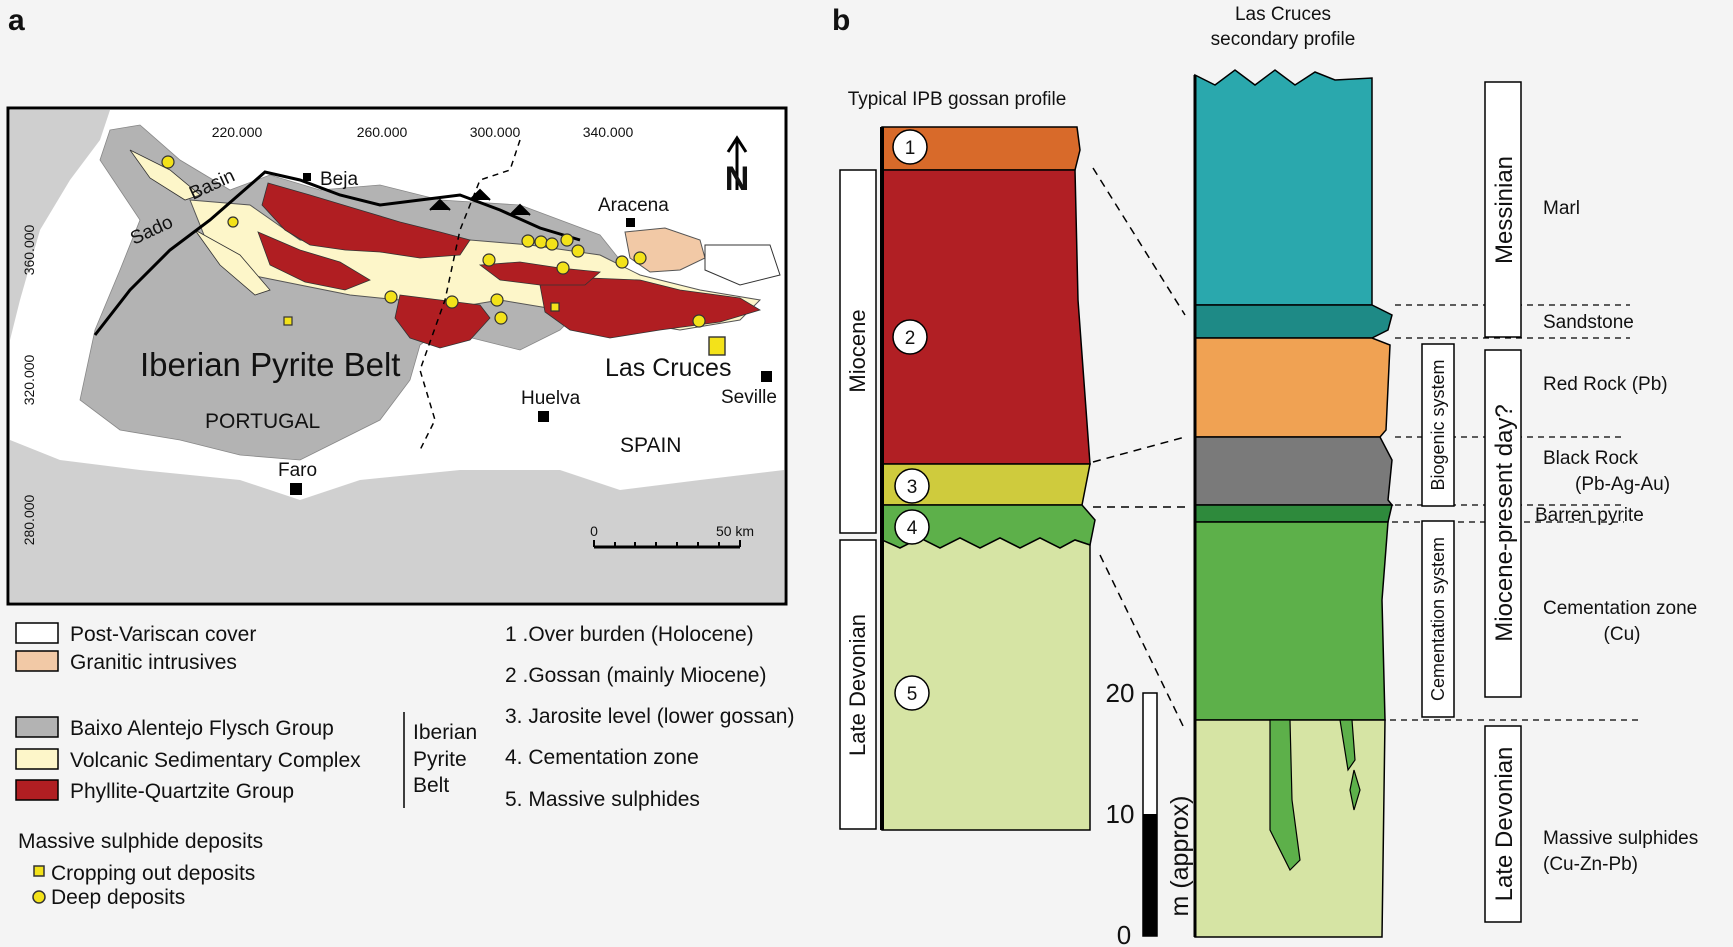 The image size is (1733, 947). What do you see at coordinates (1591, 458) in the screenshot?
I see `unit-black-rock: Black Rock` at bounding box center [1591, 458].